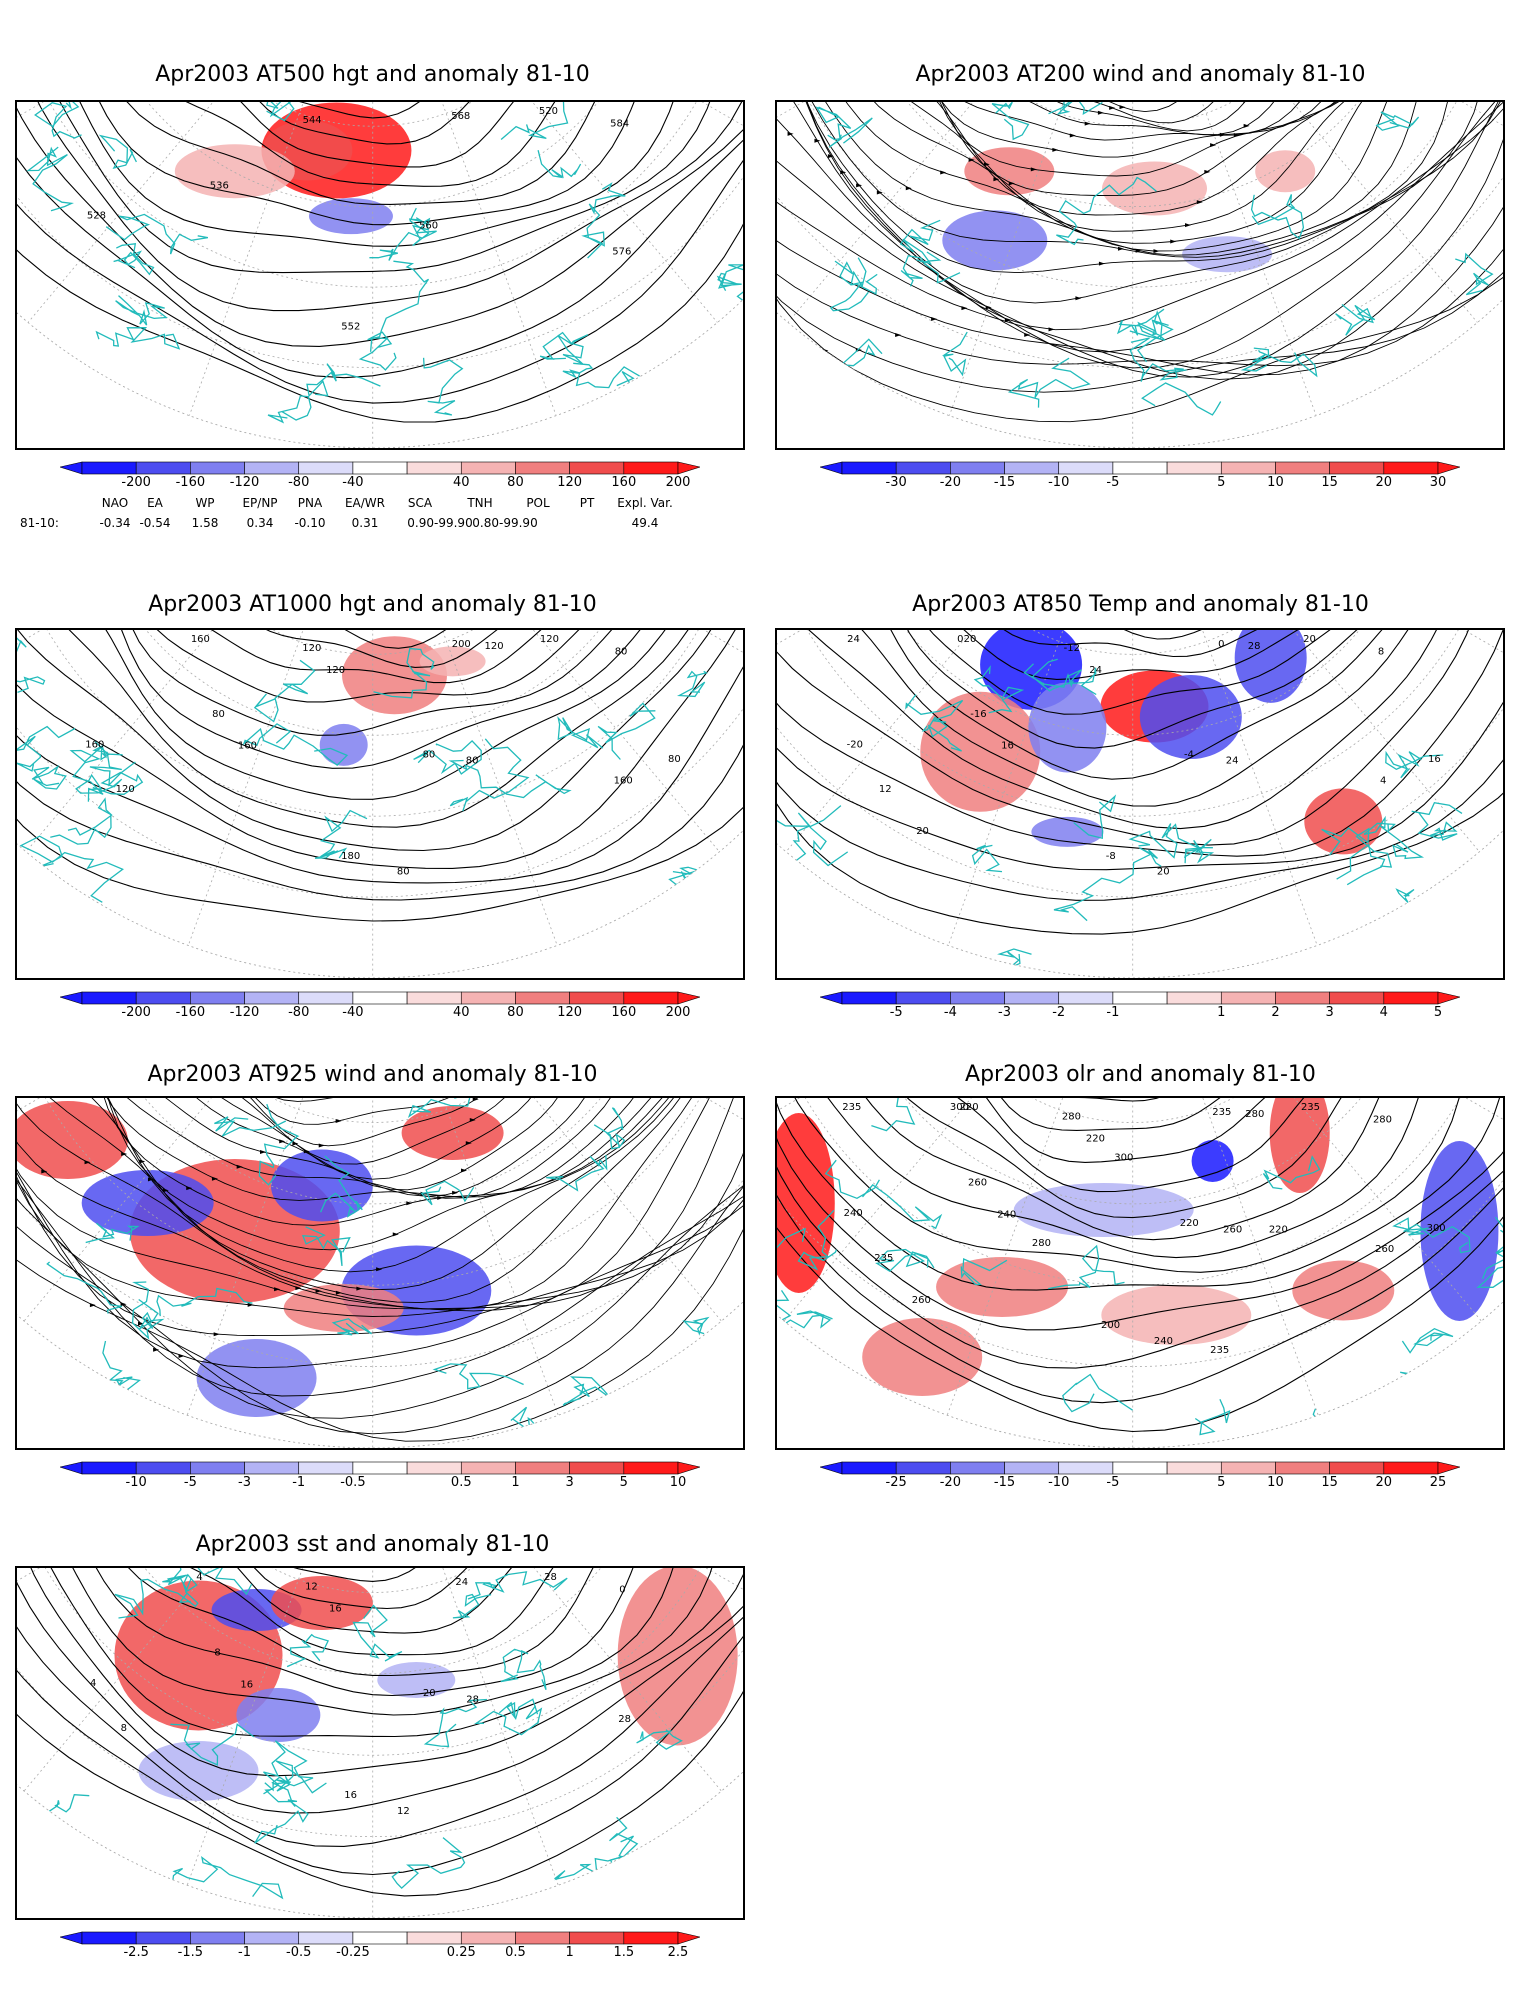  Describe the element at coordinates (623, 1482) in the screenshot. I see `colorbar-tick-label: 5` at that location.